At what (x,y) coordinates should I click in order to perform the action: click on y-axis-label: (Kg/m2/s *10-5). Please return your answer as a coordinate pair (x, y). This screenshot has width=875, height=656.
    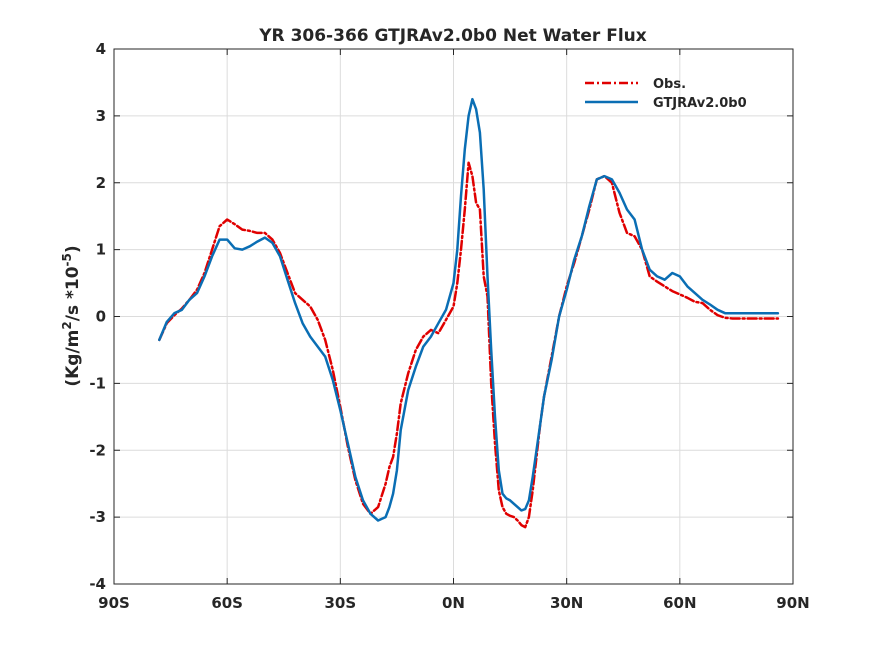
    Looking at the image, I should click on (71, 315).